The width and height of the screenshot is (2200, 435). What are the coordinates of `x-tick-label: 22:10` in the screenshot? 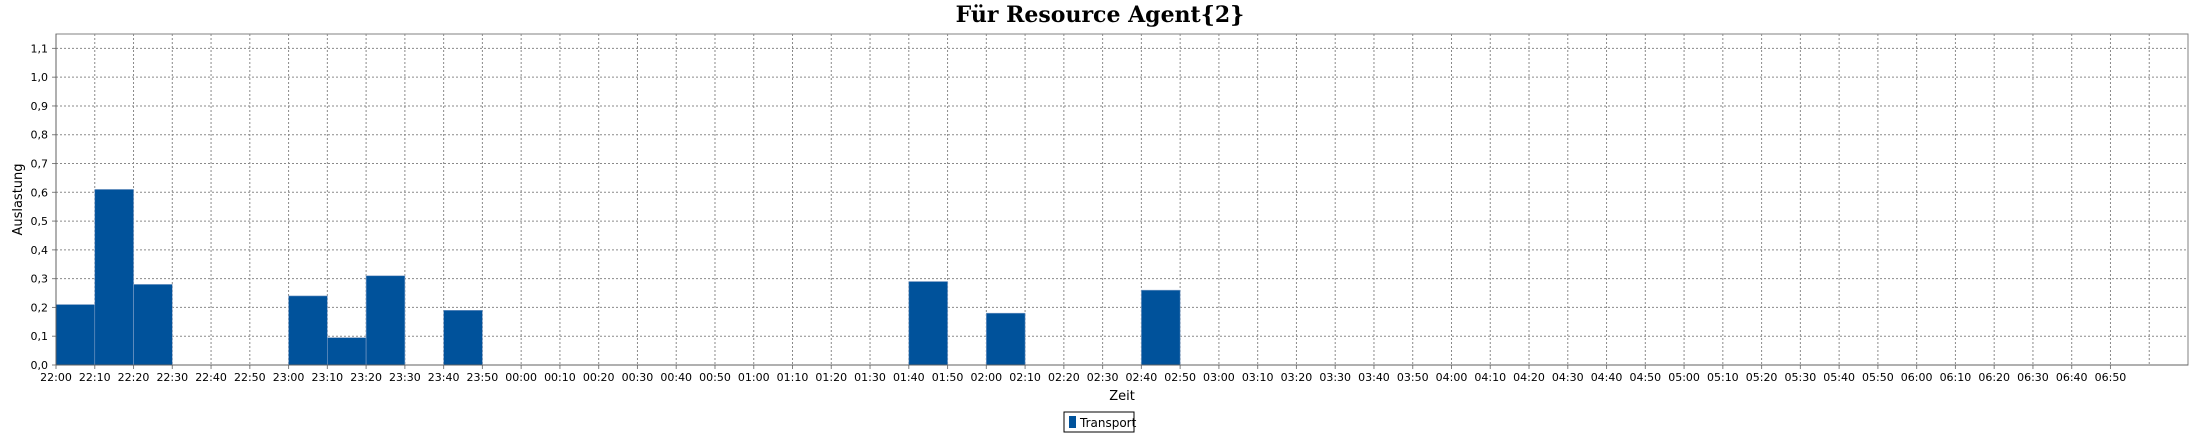 It's located at (95, 377).